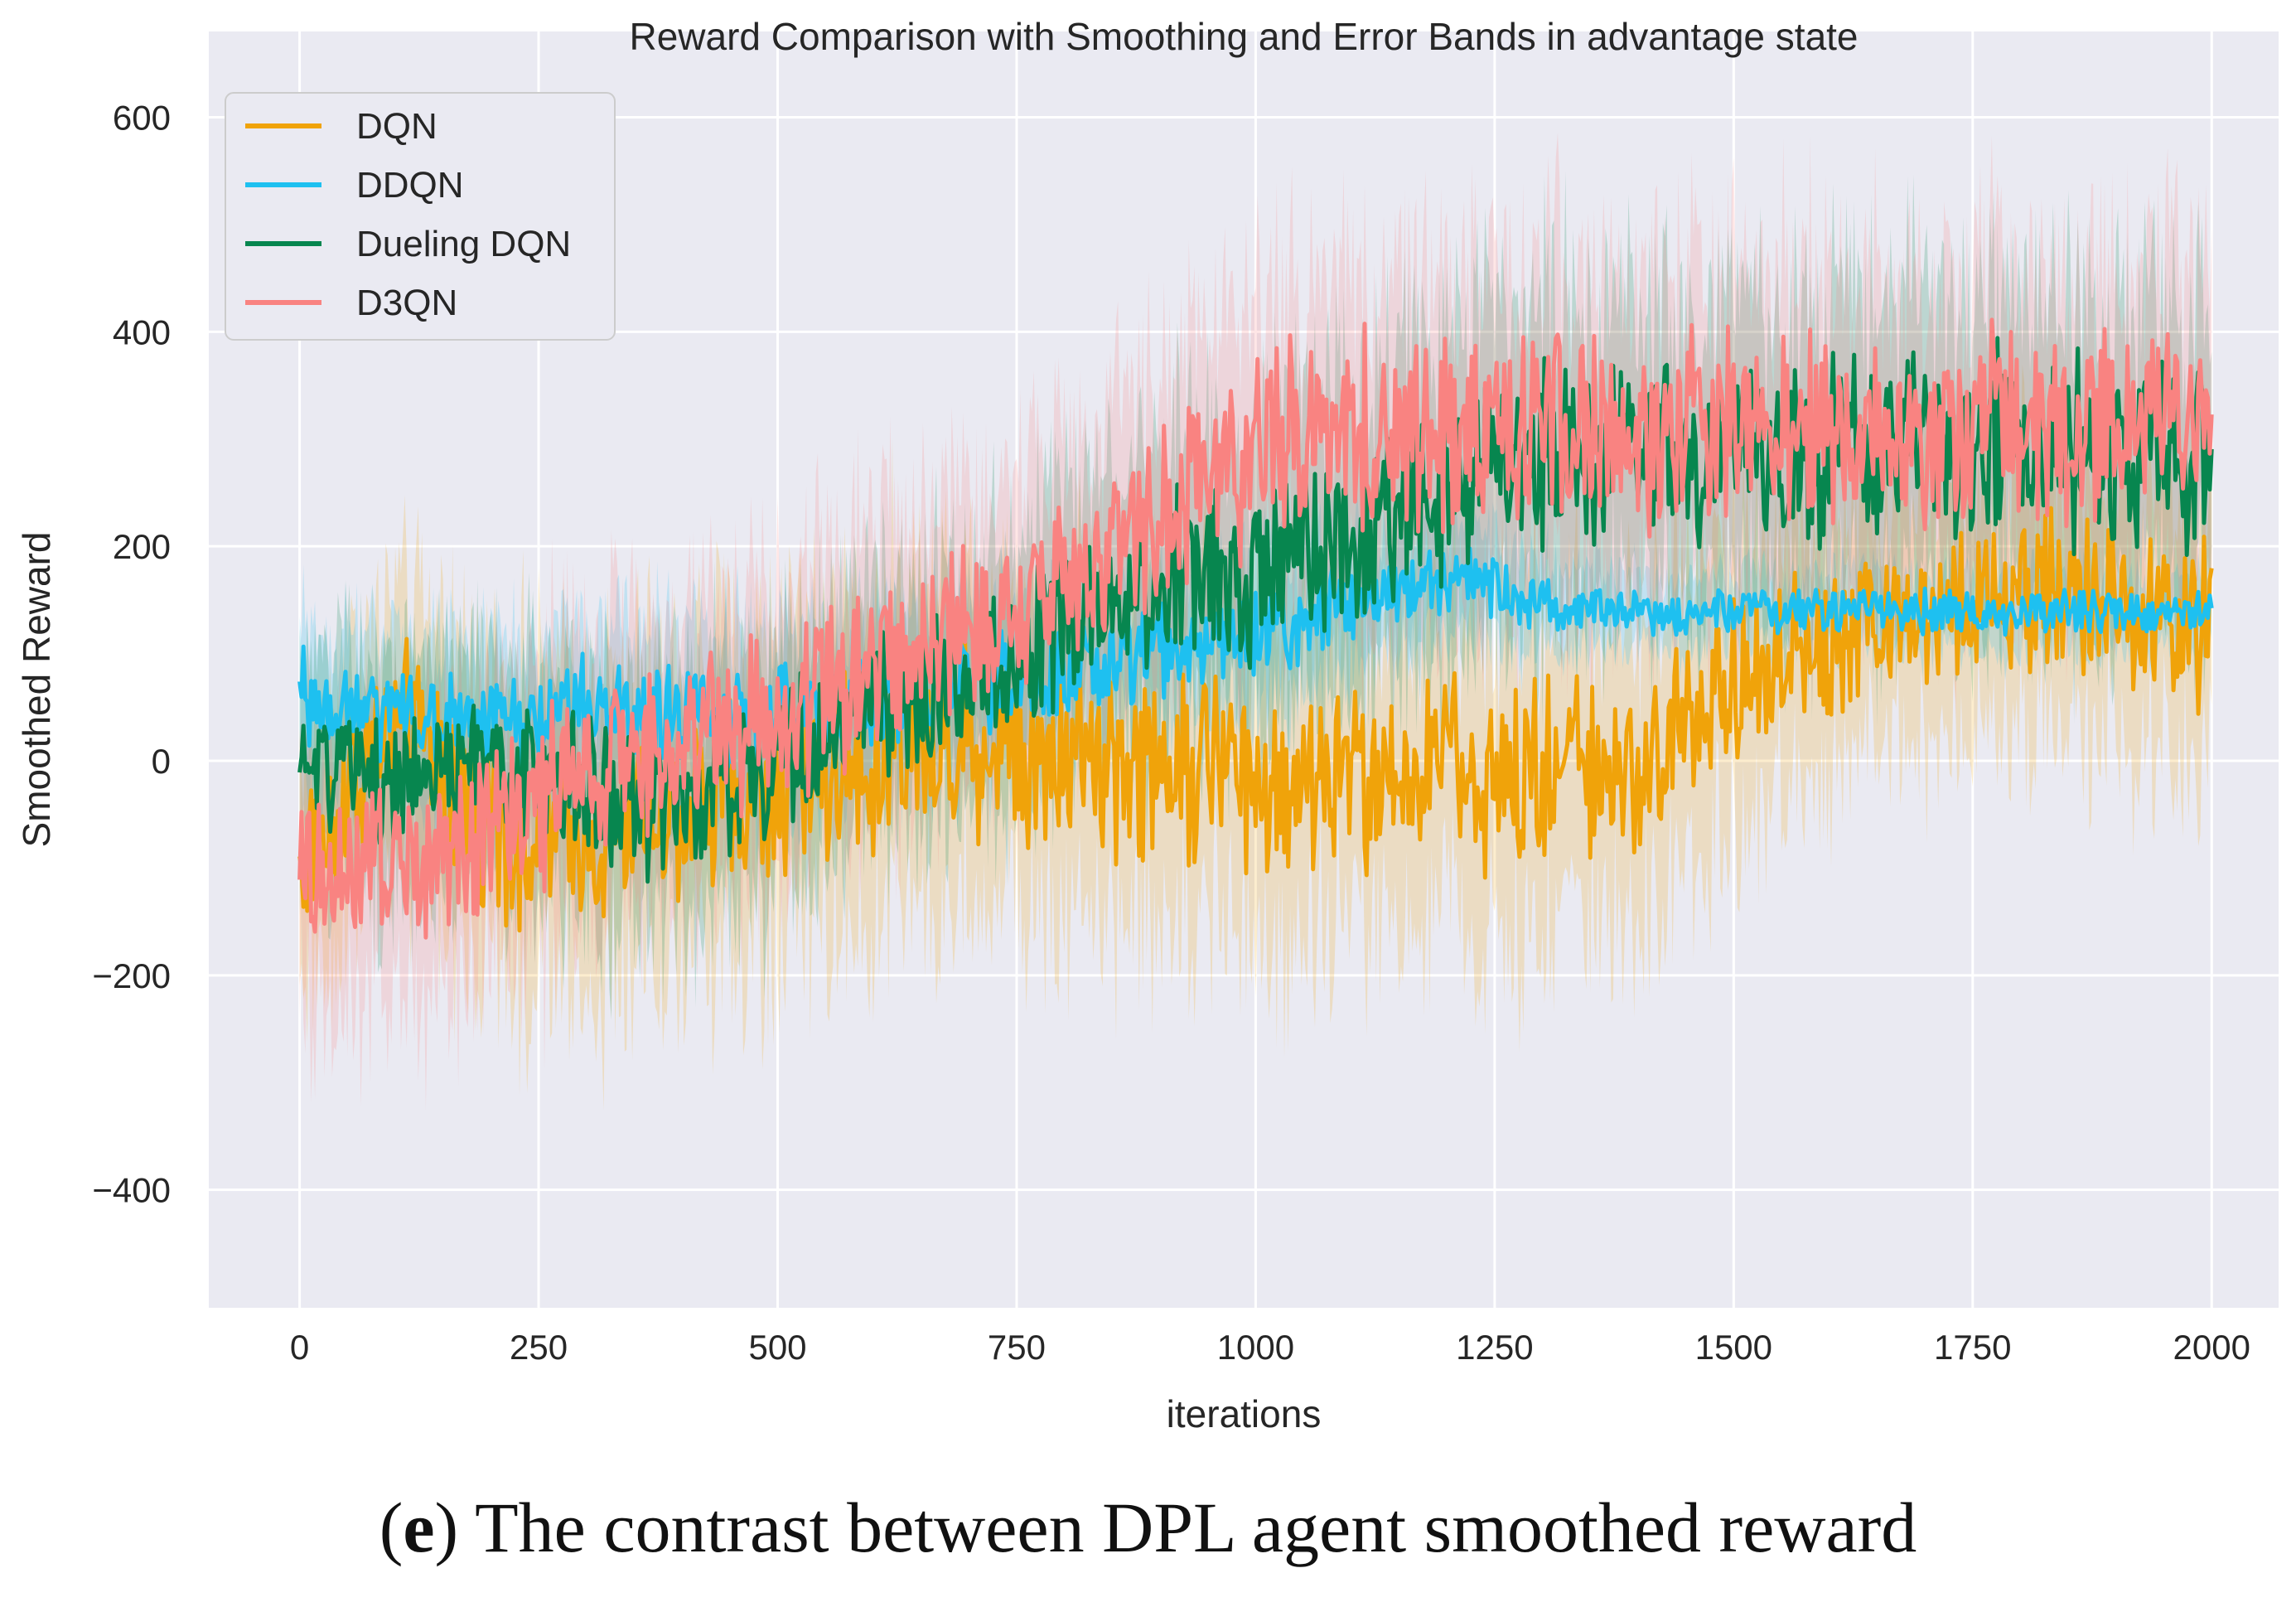 This screenshot has height=1602, width=2296. What do you see at coordinates (131, 1190) in the screenshot?
I see `y-tick-label: −400` at bounding box center [131, 1190].